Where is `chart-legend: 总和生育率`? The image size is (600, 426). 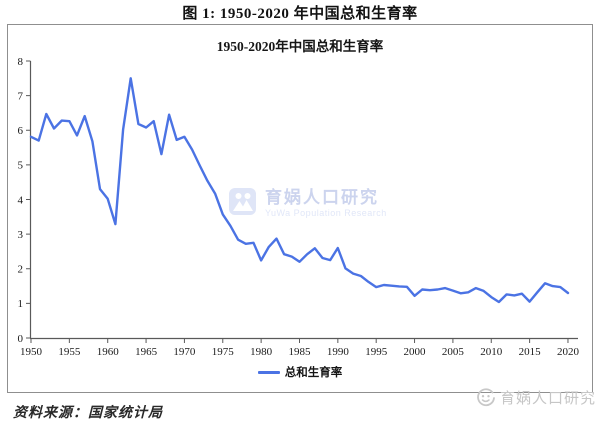 chart-legend: 总和生育率 is located at coordinates (300, 372).